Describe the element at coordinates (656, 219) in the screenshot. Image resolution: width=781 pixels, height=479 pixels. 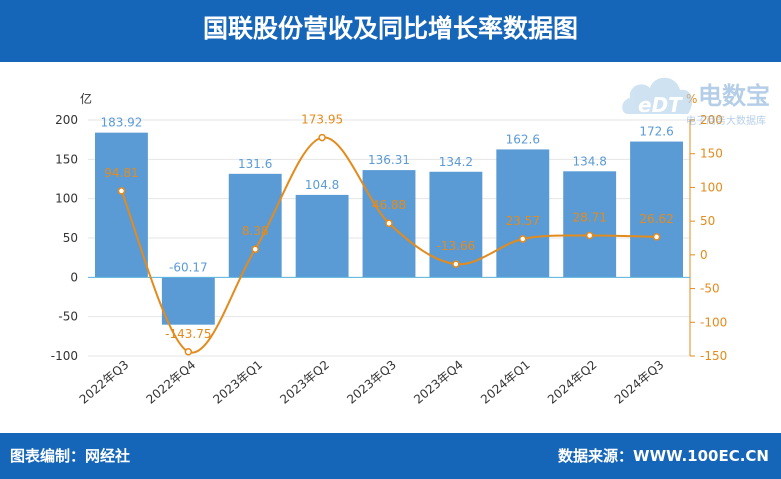
I see `growth-value-label: 26.62` at that location.